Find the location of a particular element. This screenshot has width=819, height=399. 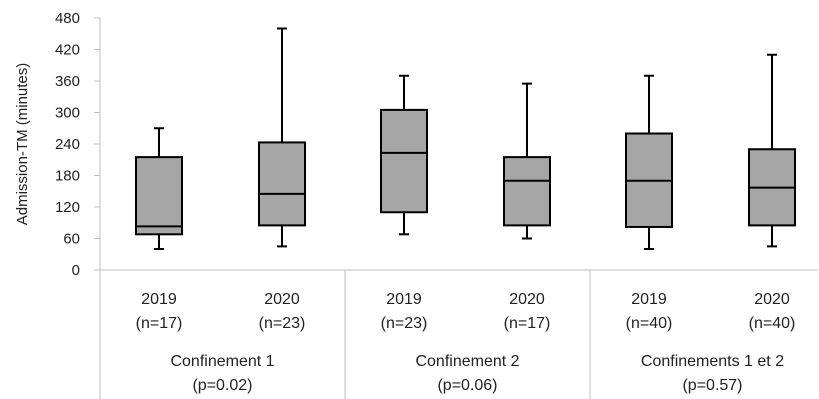

y-tick-label: 300 is located at coordinates (67, 113).